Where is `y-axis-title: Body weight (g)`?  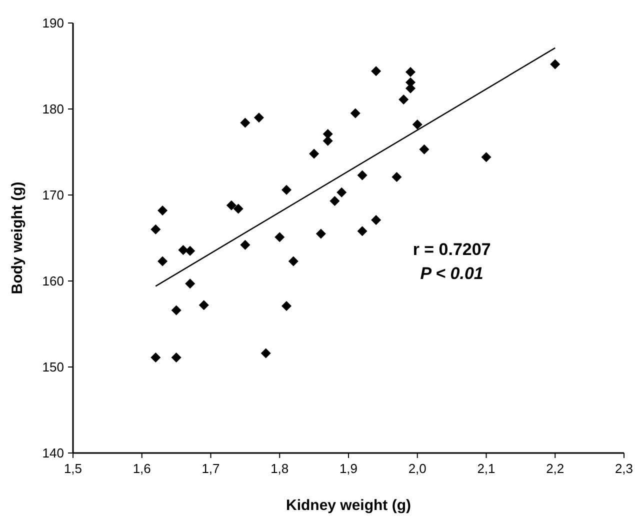 y-axis-title: Body weight (g) is located at coordinates (17, 238).